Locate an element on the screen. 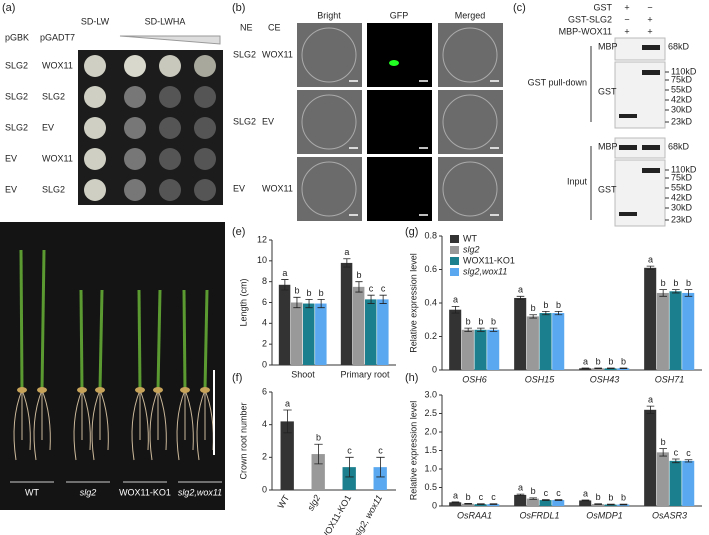  y-tick-label: 0.6 is located at coordinates (430, 269).